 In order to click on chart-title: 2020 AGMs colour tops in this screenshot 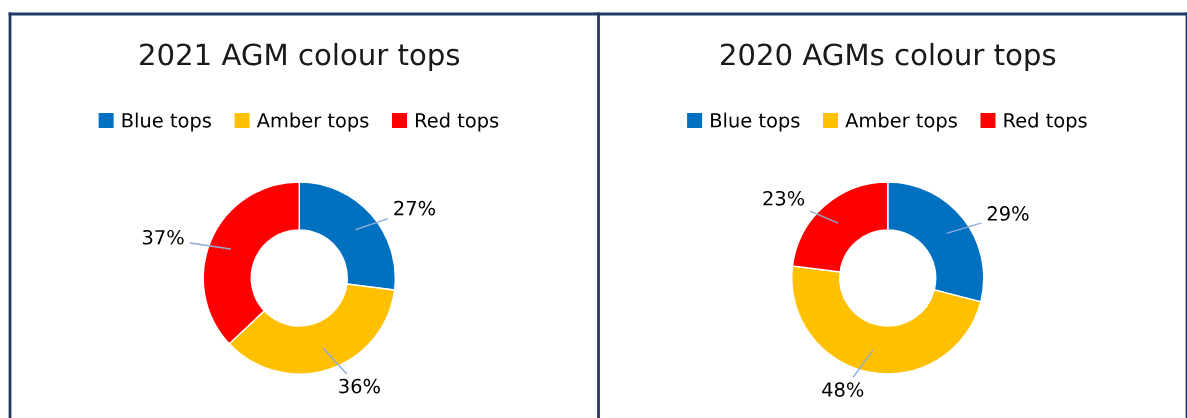, I will do `click(888, 57)`.